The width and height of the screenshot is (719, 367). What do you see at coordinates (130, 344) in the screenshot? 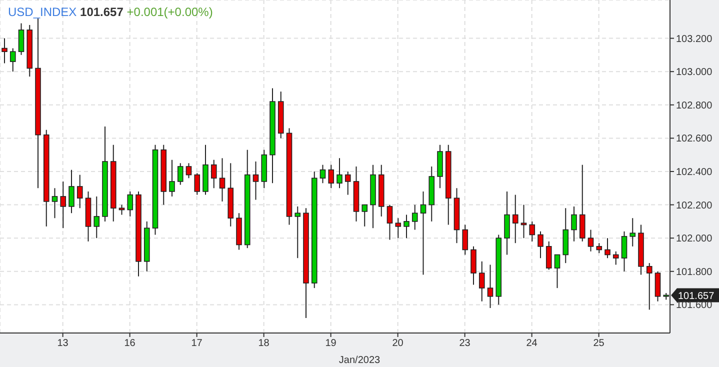
I see `x-tick-label: 16` at bounding box center [130, 344].